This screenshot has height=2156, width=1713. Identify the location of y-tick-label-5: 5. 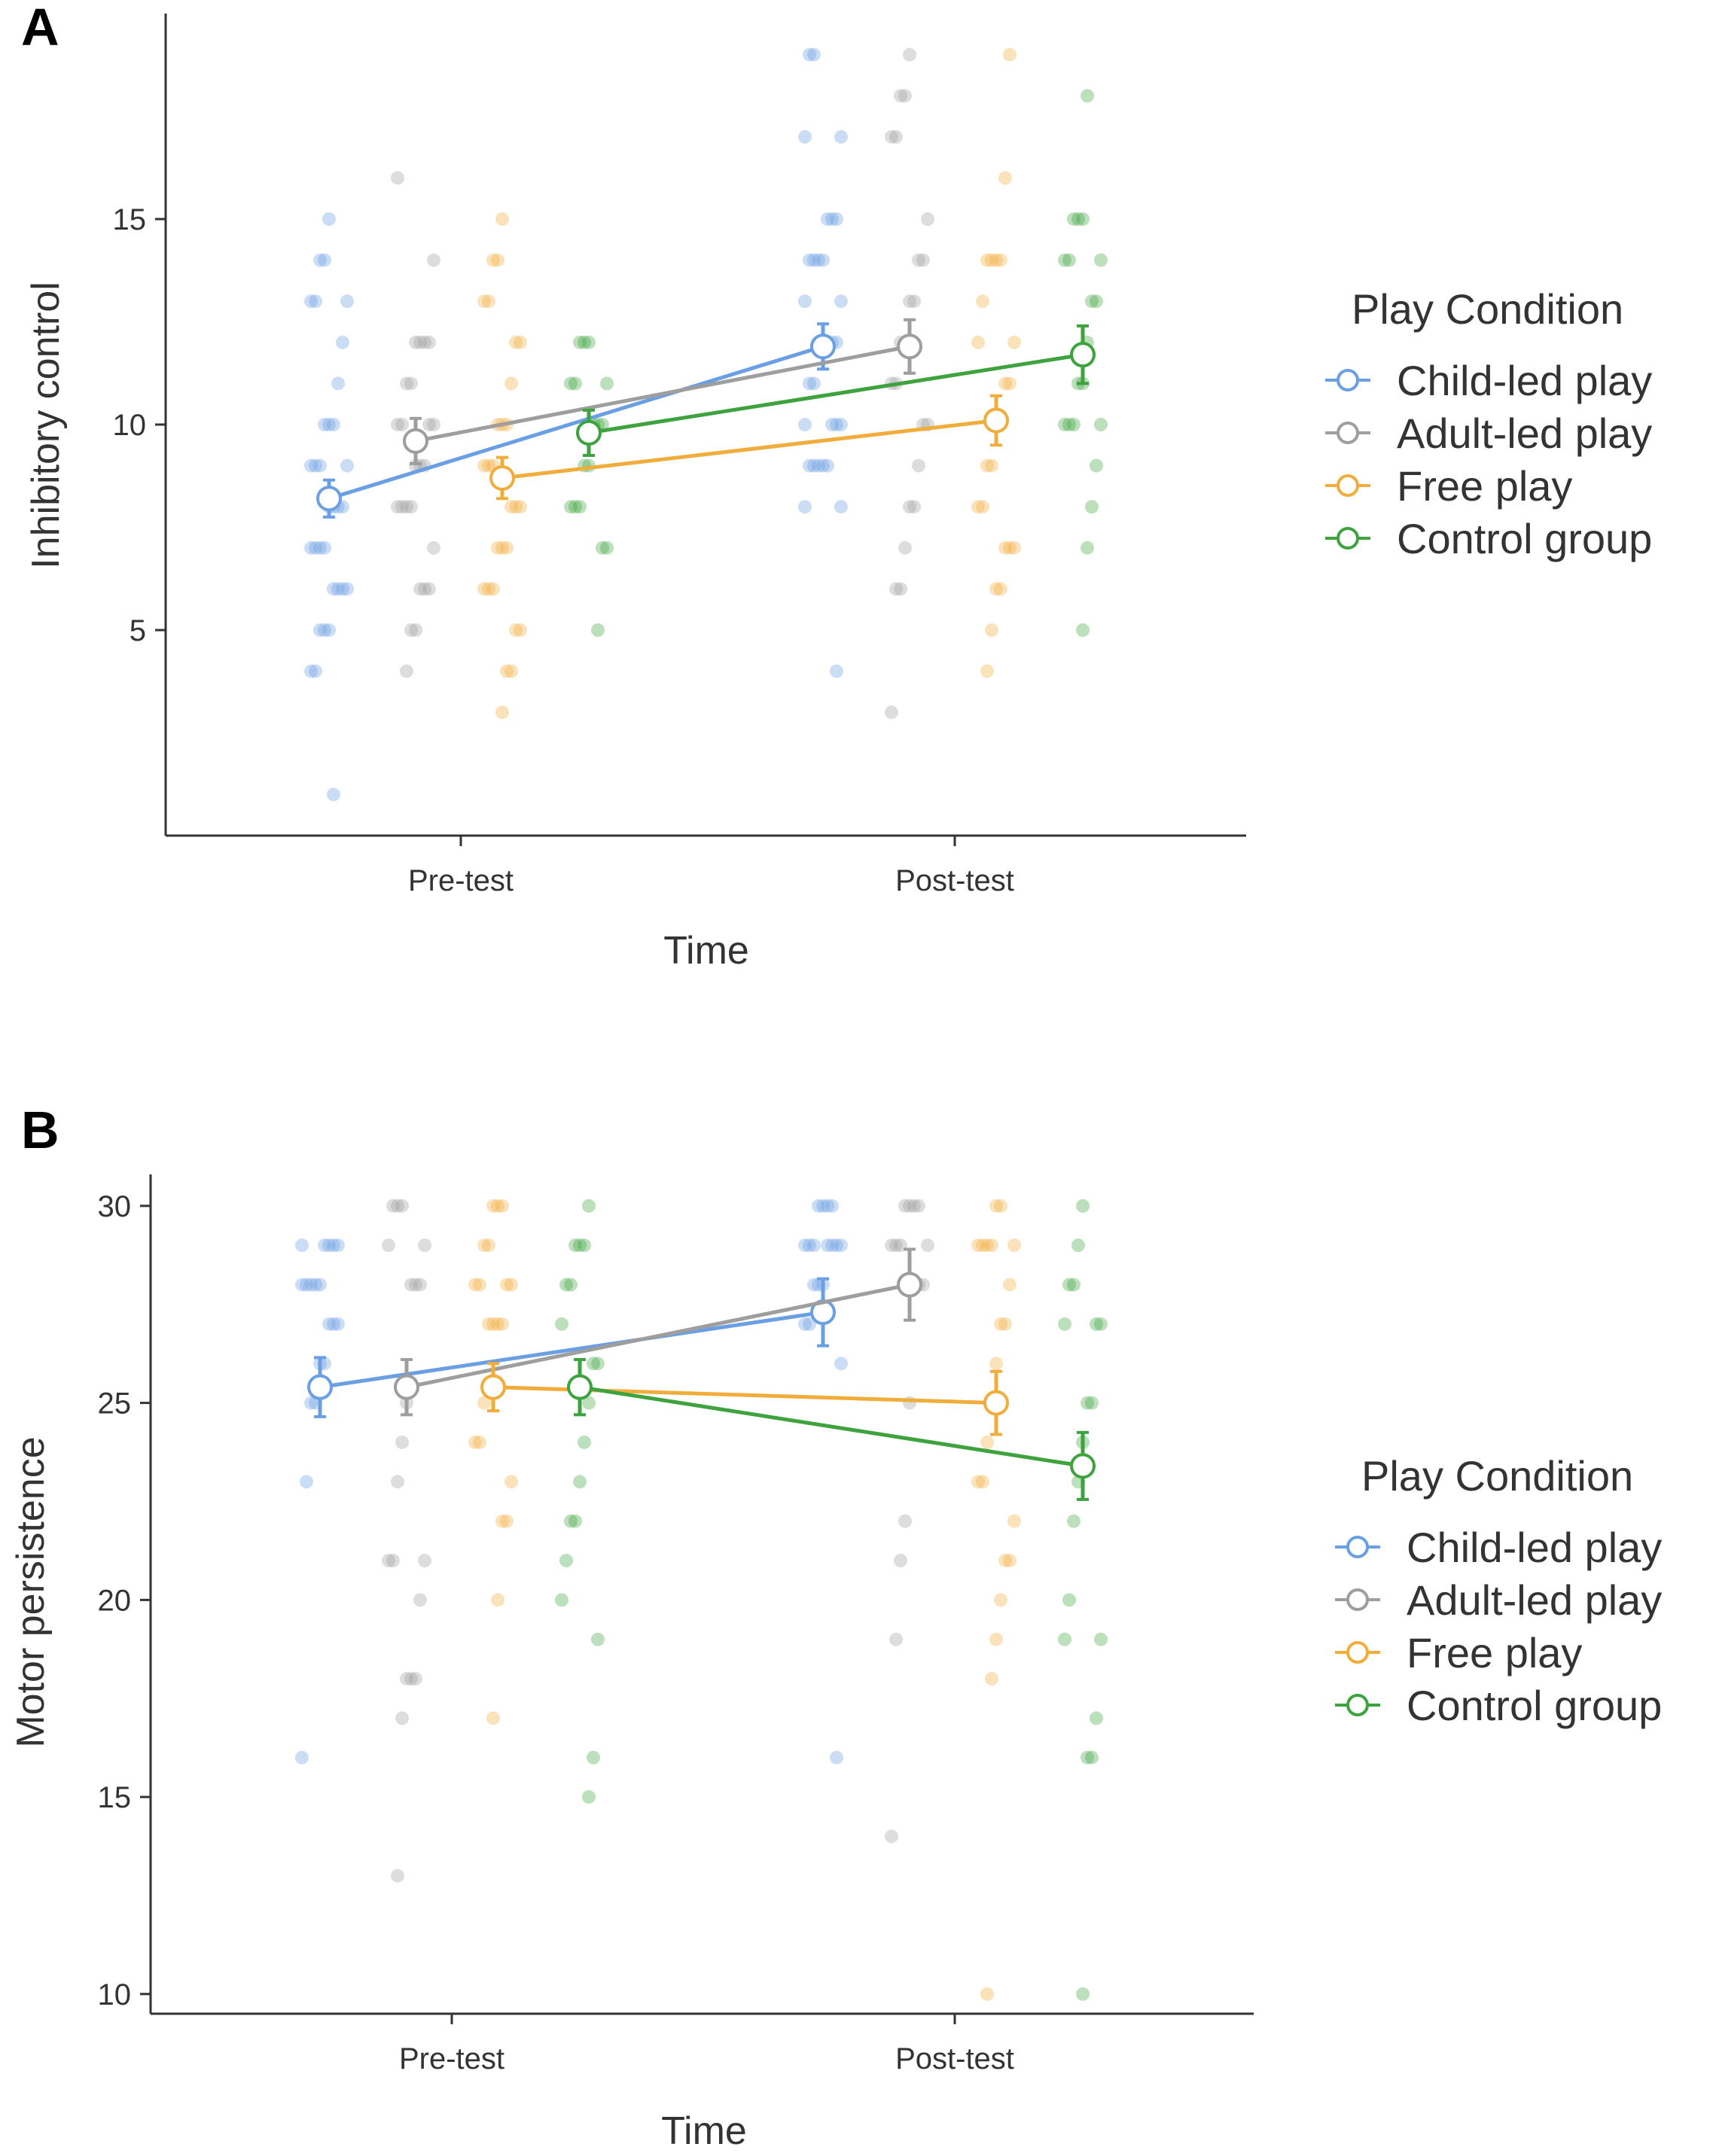
(138, 631).